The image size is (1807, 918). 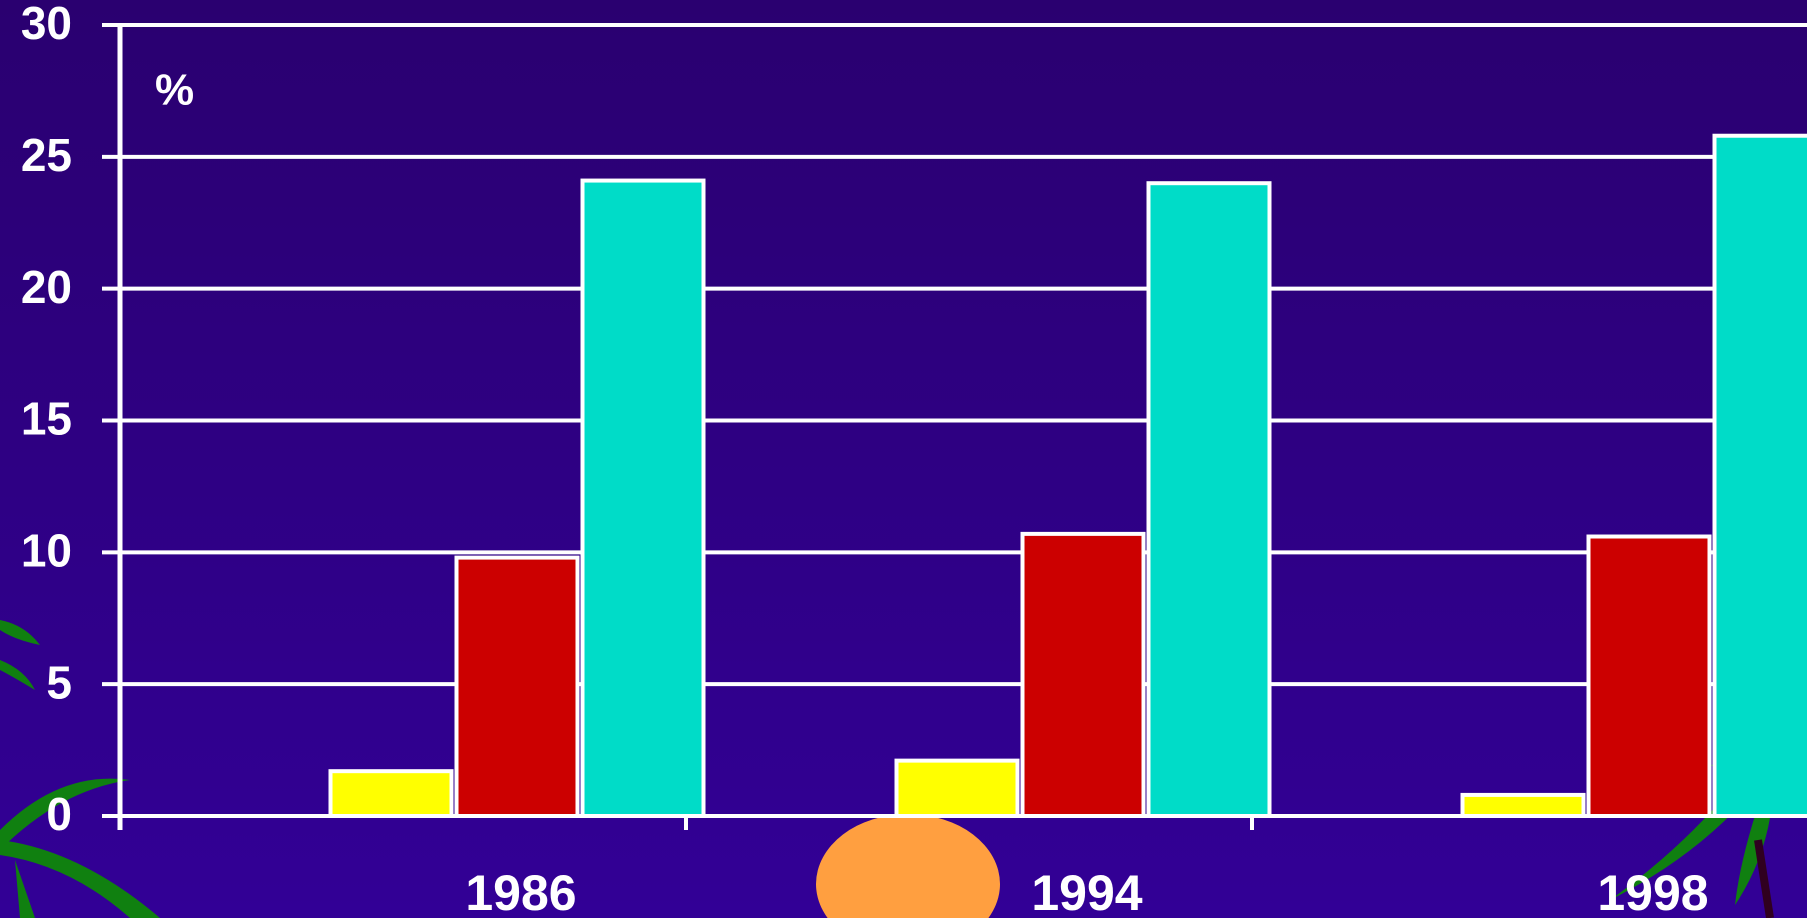 I want to click on palm-trunk, so click(x=1764, y=878).